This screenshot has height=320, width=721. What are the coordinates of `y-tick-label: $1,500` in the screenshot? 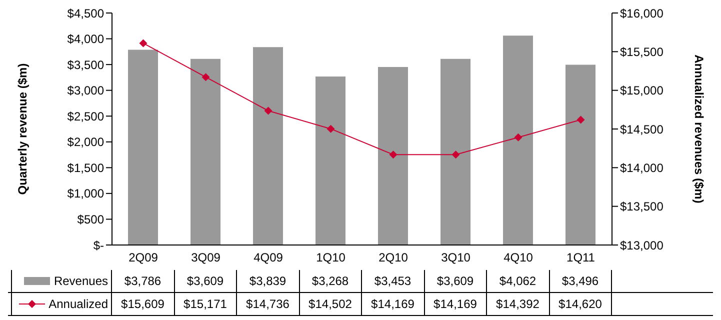 It's located at (85, 167).